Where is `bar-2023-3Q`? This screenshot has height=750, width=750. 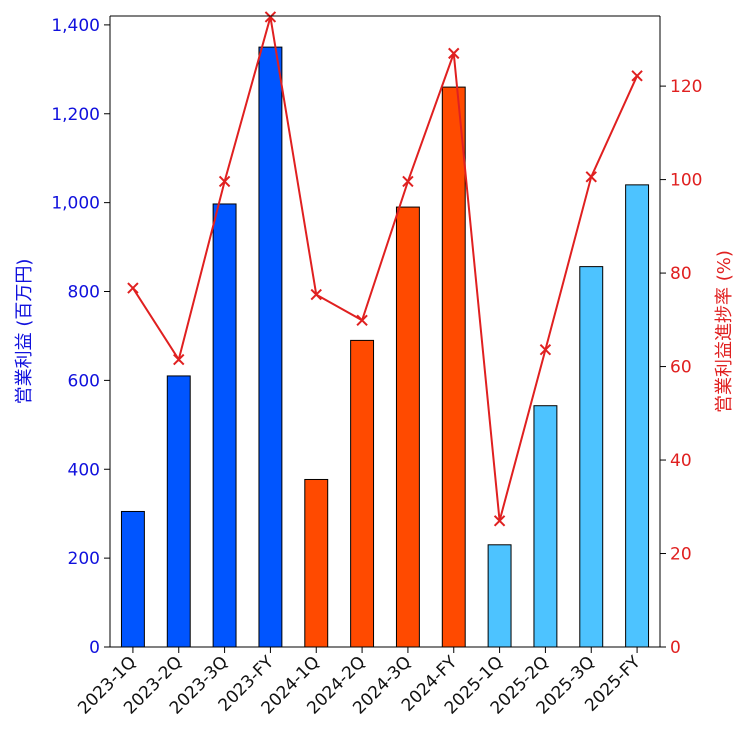 bar-2023-3Q is located at coordinates (224, 425).